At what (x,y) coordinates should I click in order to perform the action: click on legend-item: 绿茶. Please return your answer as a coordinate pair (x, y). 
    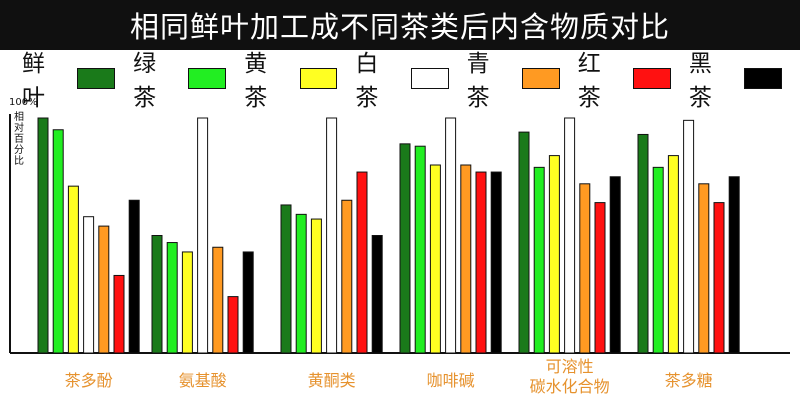
    Looking at the image, I should click on (180, 78).